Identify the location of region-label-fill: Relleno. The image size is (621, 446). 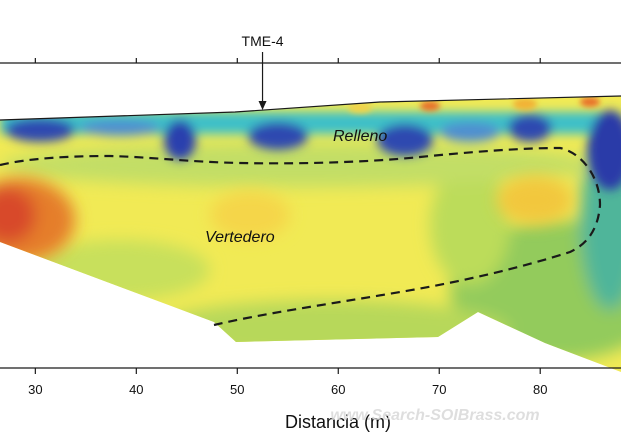
(360, 136).